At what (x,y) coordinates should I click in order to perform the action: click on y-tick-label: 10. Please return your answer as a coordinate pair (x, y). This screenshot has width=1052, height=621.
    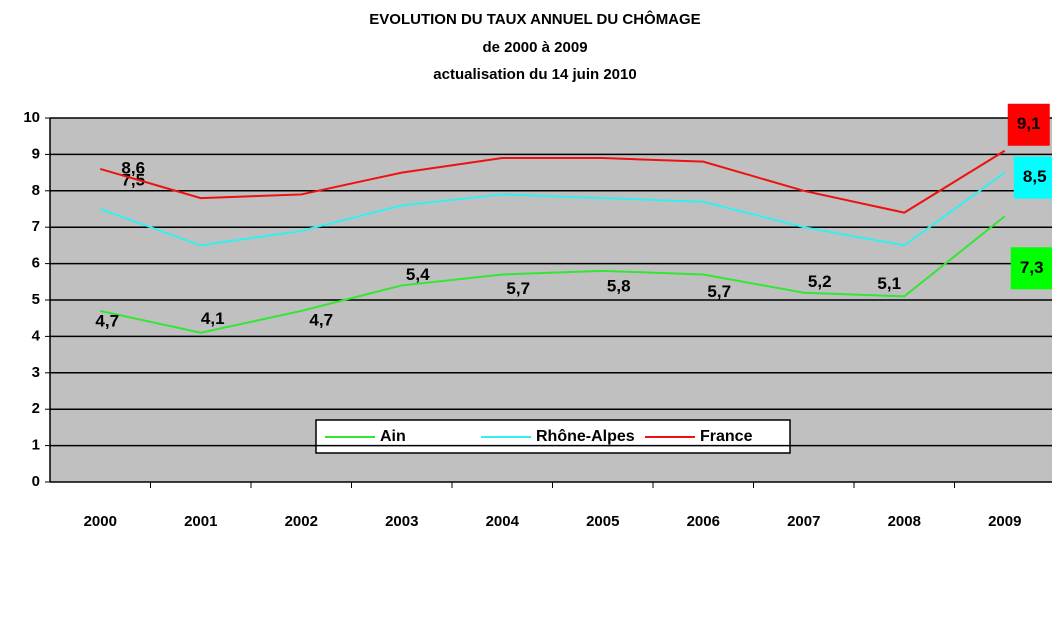
    Looking at the image, I should click on (31, 117).